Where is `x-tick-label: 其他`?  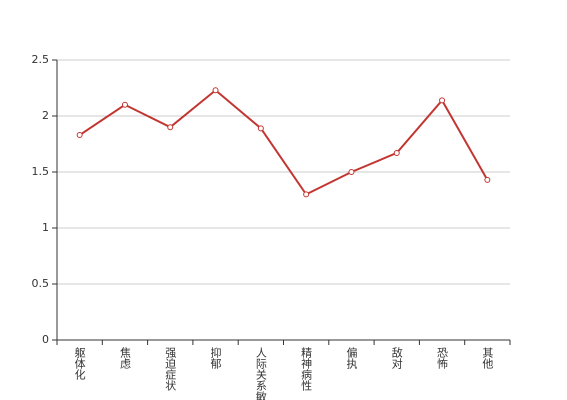
x-tick-label: 其他 is located at coordinates (487, 358).